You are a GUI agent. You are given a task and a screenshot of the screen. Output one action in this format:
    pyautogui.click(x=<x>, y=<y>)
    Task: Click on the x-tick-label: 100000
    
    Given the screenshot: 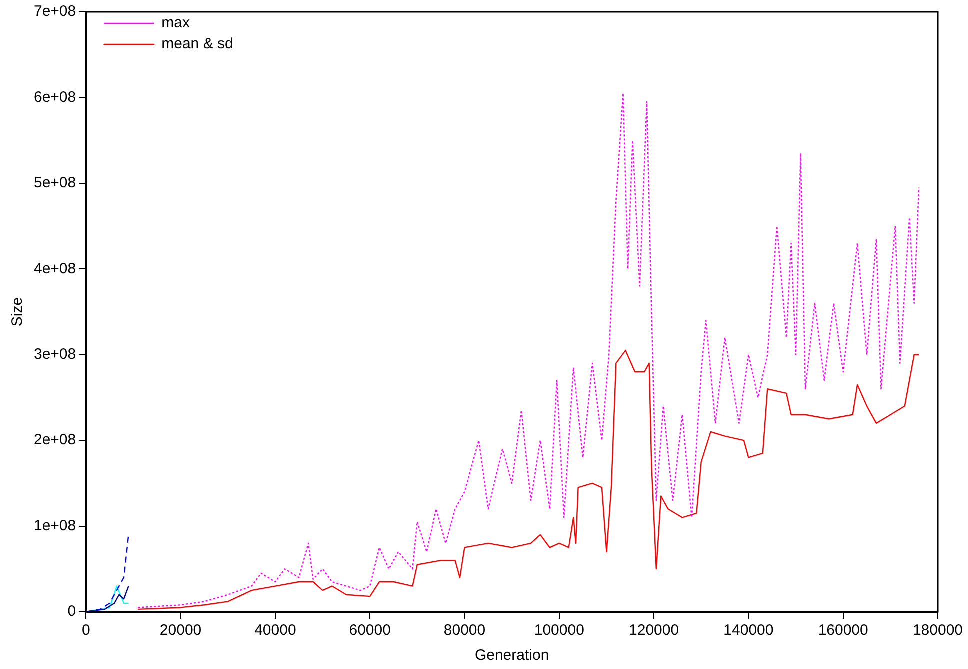 What is the action you would take?
    pyautogui.click(x=559, y=631)
    